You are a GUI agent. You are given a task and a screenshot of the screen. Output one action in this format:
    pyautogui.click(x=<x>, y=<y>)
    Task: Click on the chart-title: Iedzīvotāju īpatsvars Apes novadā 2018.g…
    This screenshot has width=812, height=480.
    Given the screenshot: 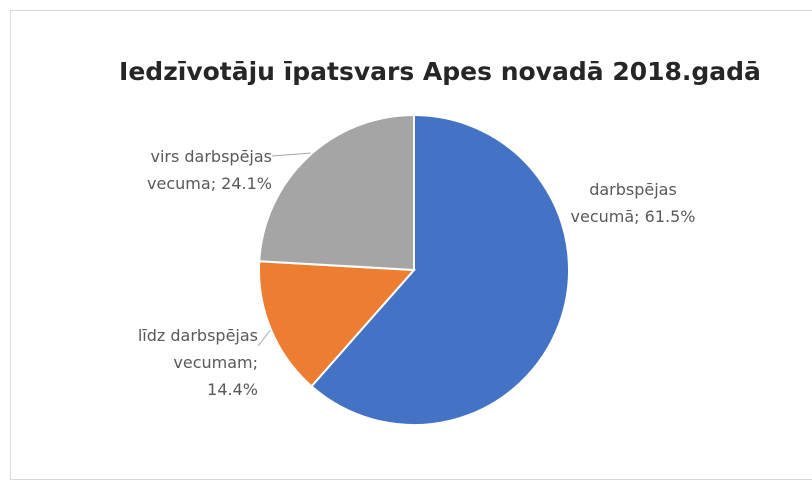 What is the action you would take?
    pyautogui.click(x=440, y=71)
    